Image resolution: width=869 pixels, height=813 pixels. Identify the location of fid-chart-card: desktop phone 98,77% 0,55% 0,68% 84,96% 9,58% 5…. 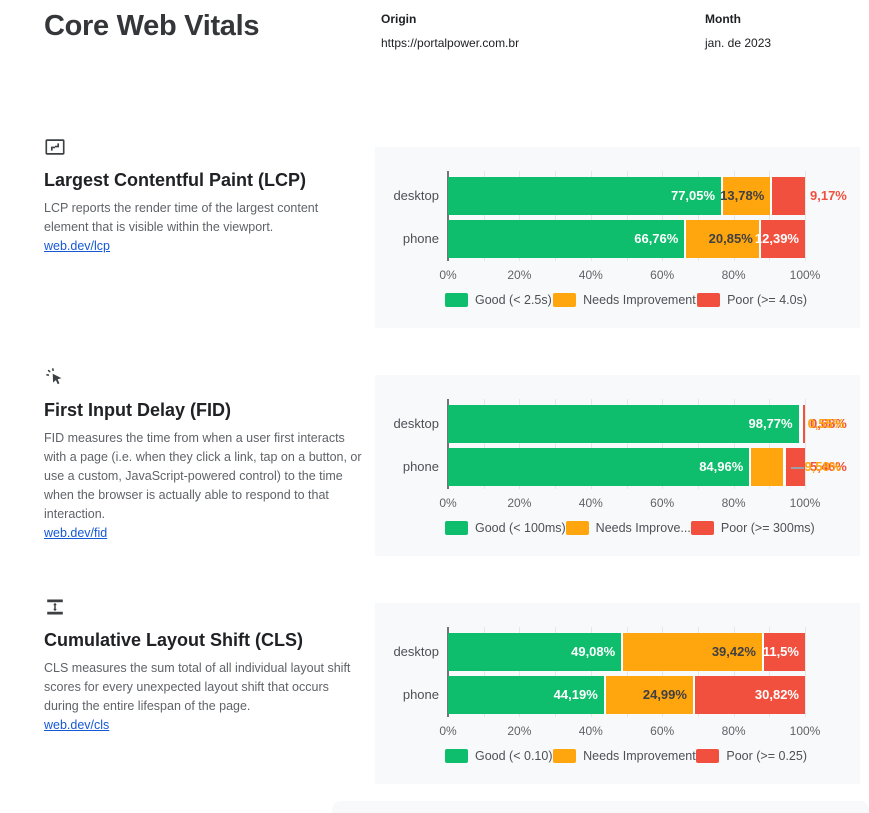
(617, 465).